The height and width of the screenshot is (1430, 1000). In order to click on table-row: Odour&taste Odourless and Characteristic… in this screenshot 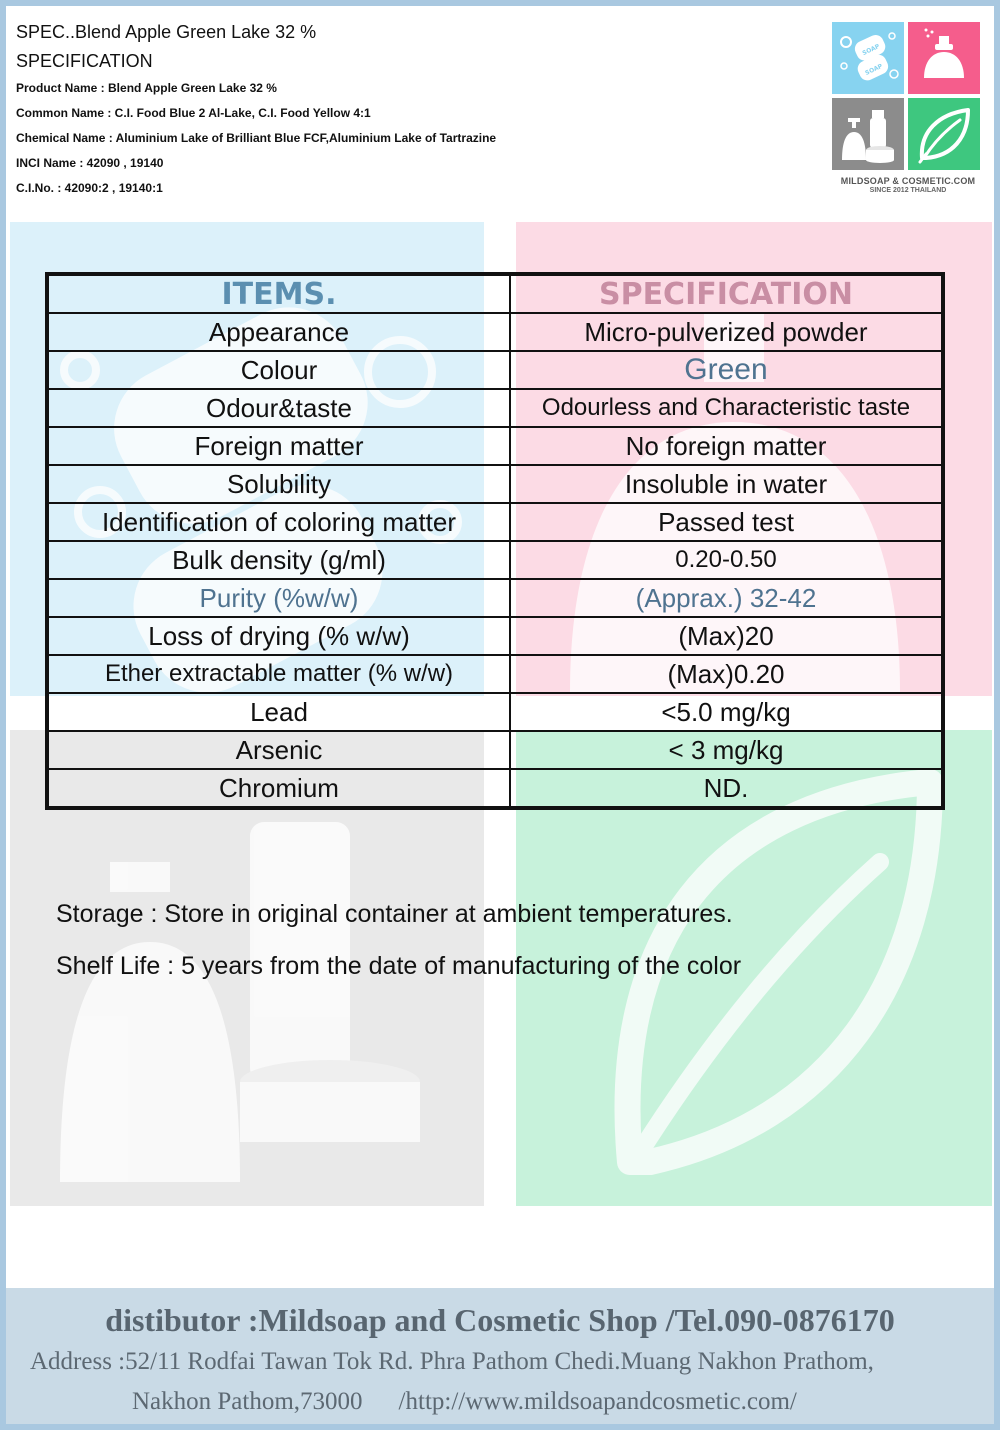, I will do `click(495, 408)`.